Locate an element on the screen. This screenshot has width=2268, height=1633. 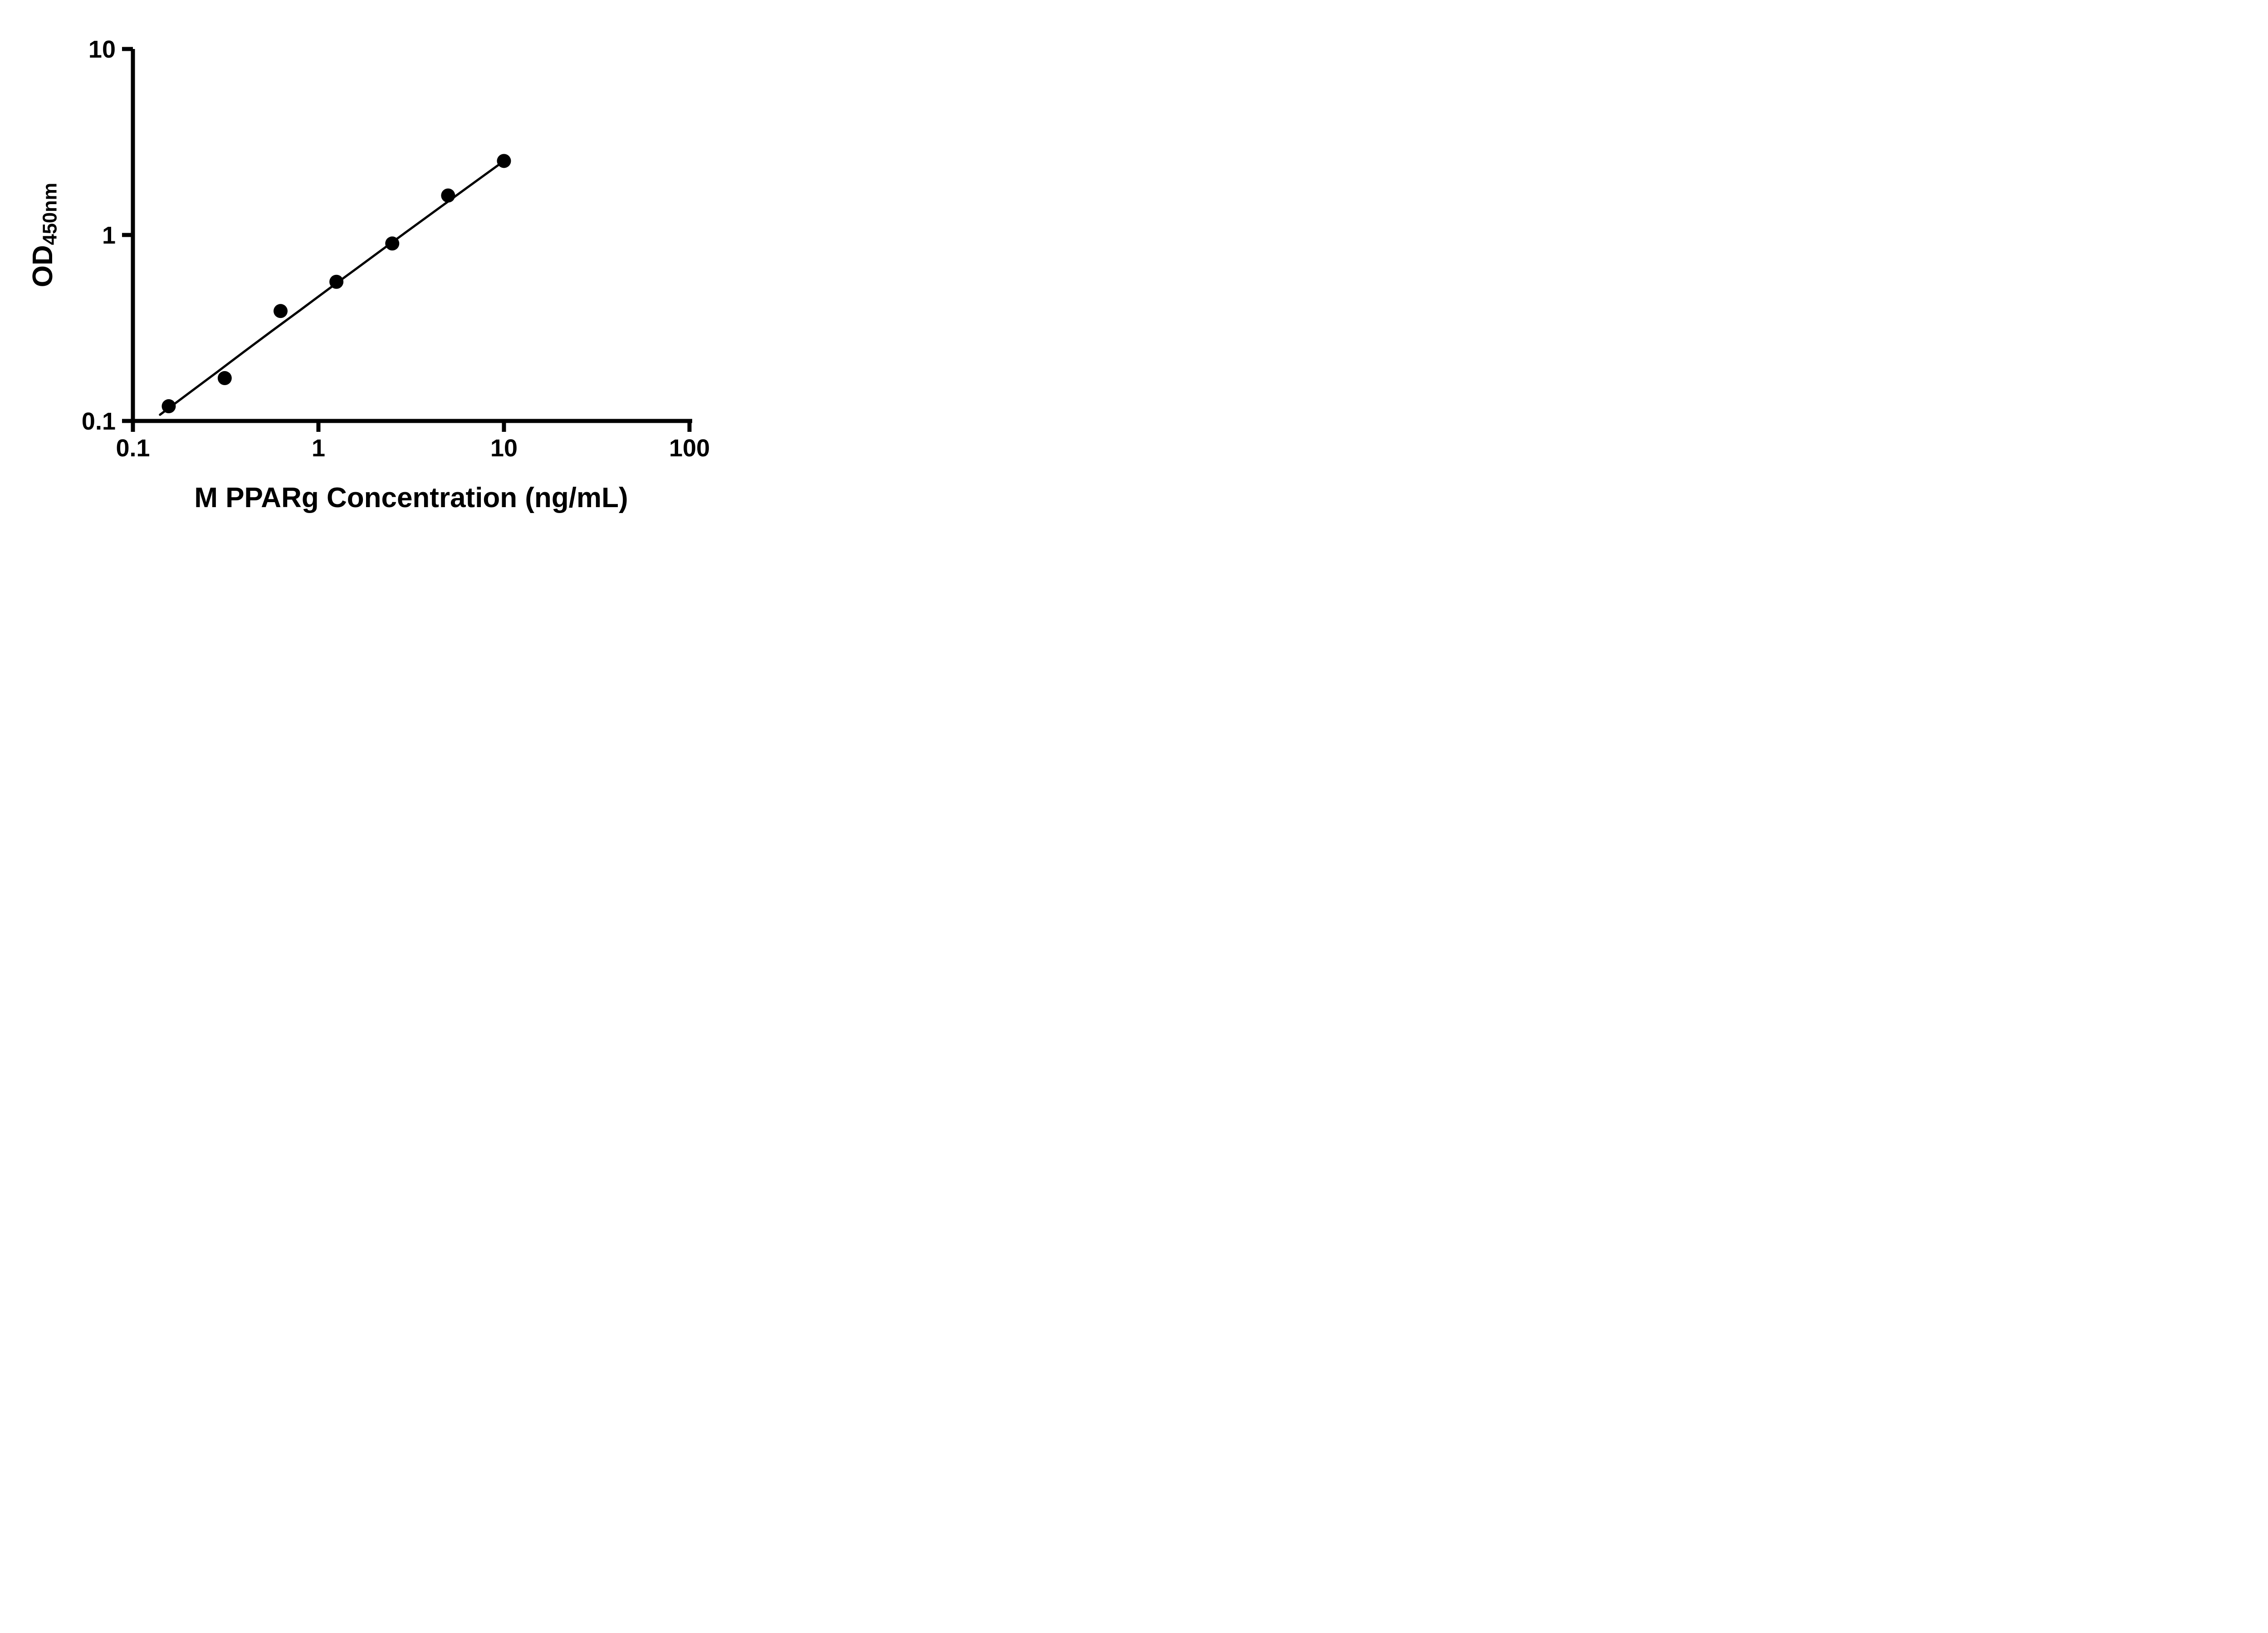
y-axis-title-main: OD is located at coordinates (43, 266).